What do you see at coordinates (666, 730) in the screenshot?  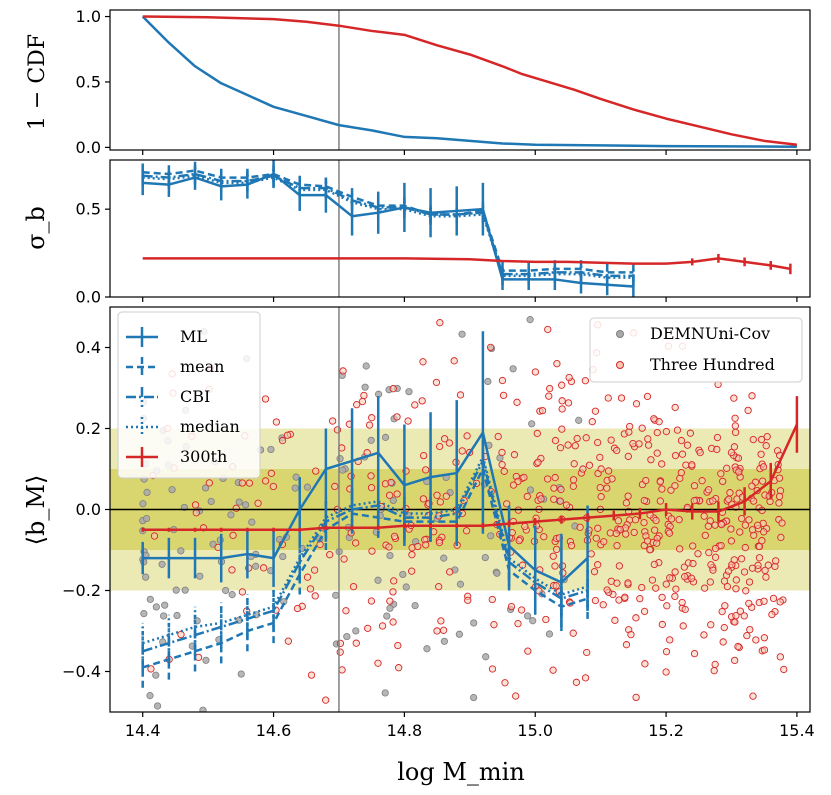 I see `xtick-label: 15.2` at bounding box center [666, 730].